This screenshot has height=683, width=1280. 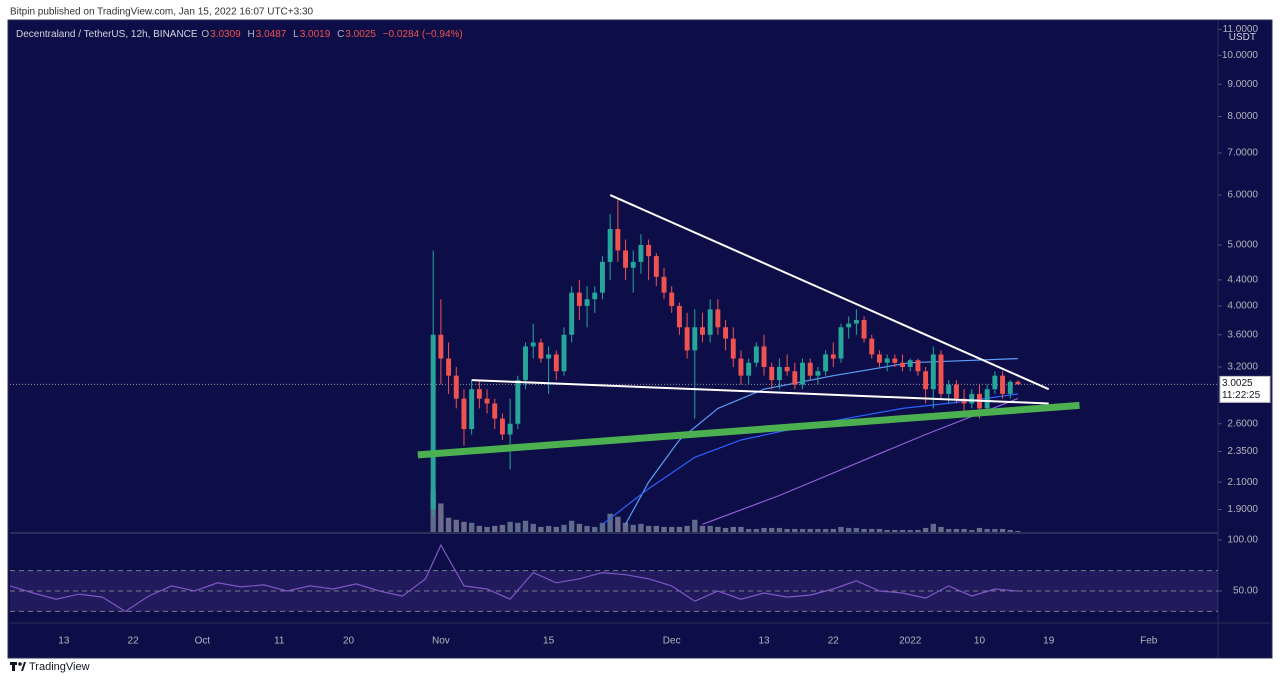 I want to click on x-tick-label: 10, so click(x=980, y=641).